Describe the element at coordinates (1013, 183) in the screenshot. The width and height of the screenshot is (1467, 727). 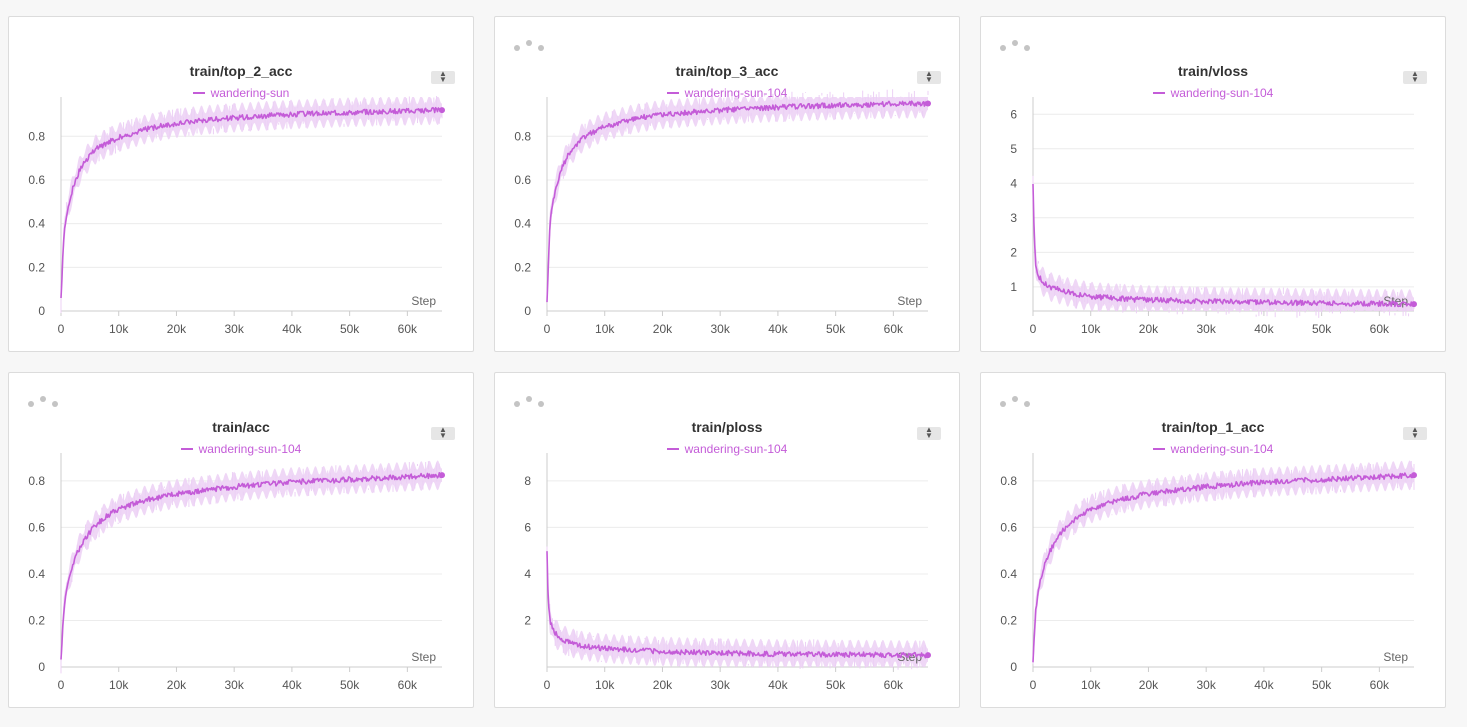
I see `y-tick-label: 4` at that location.